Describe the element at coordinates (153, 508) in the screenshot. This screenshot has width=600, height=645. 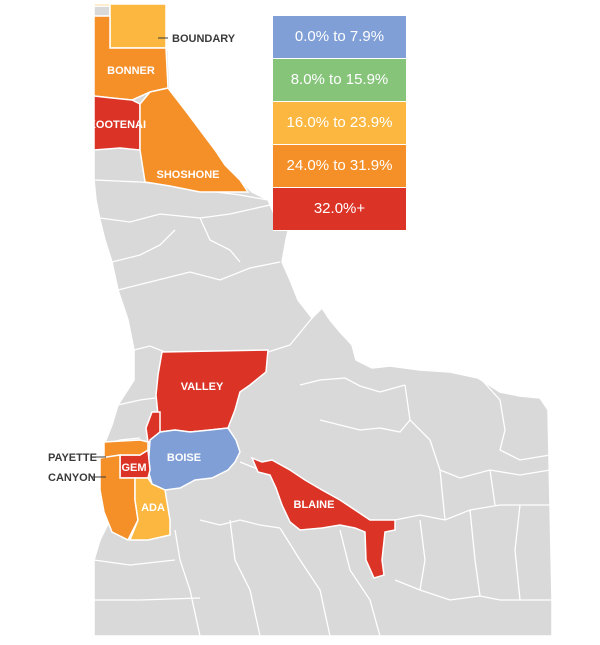
I see `label-ada: ADA` at that location.